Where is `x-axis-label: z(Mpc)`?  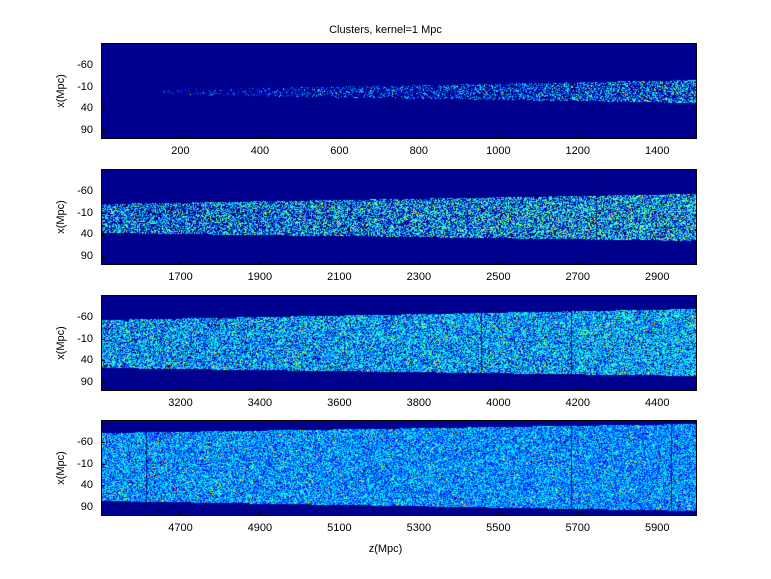
x-axis-label: z(Mpc) is located at coordinates (385, 549).